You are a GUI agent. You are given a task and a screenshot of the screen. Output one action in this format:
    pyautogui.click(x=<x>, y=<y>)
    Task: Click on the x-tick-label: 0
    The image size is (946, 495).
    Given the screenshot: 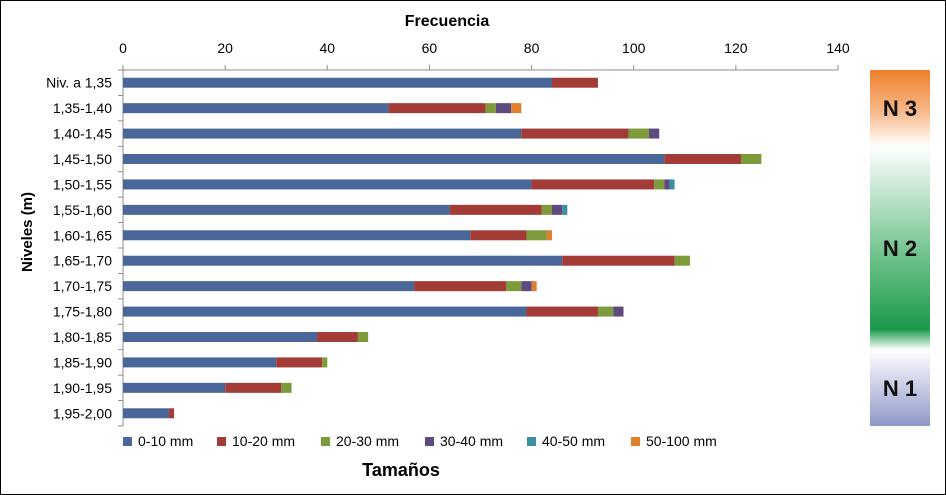 What is the action you would take?
    pyautogui.click(x=123, y=48)
    